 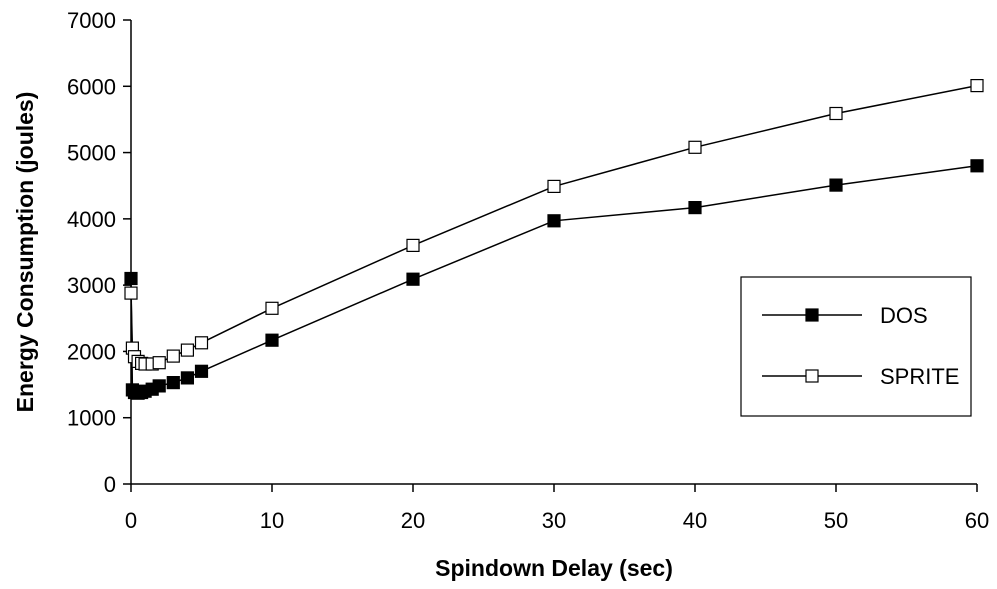 I want to click on legend-label-dos: DOS, so click(x=904, y=315).